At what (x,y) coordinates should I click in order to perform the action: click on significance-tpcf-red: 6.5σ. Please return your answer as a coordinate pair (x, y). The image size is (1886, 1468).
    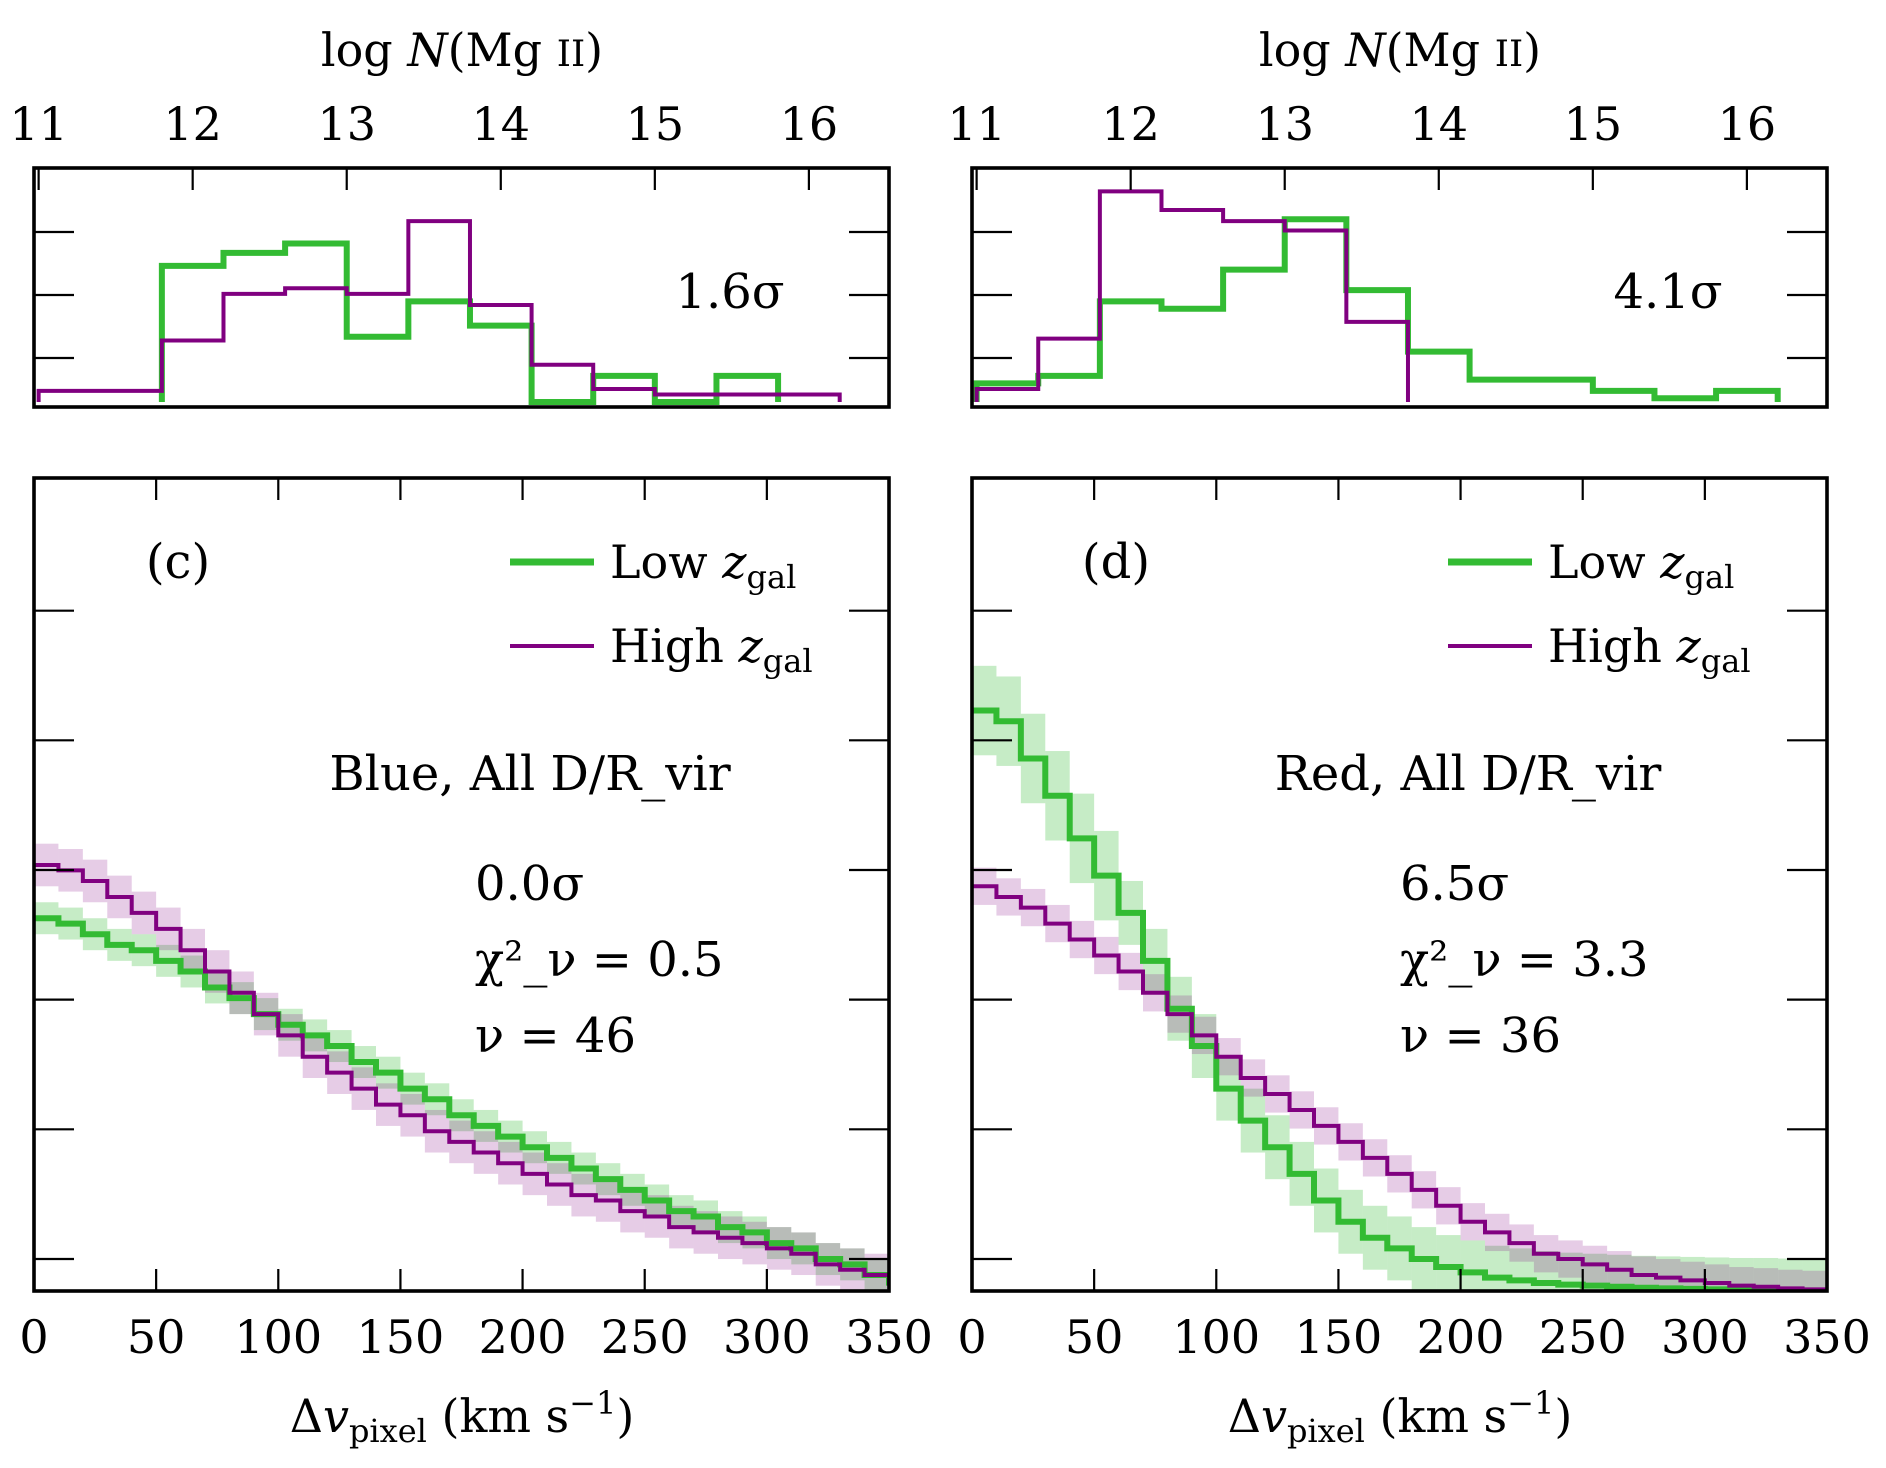
    Looking at the image, I should click on (1454, 884).